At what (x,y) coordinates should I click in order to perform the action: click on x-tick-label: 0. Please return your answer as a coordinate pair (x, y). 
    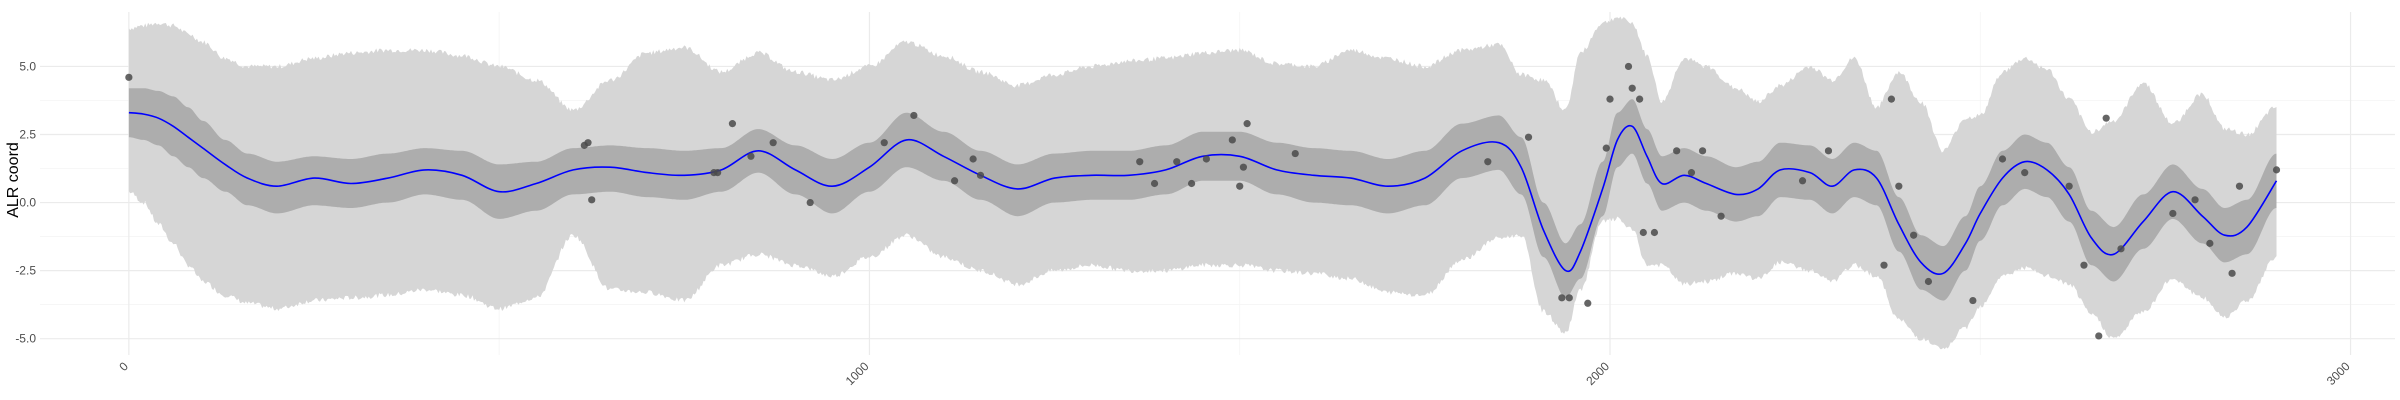
    Looking at the image, I should click on (123, 366).